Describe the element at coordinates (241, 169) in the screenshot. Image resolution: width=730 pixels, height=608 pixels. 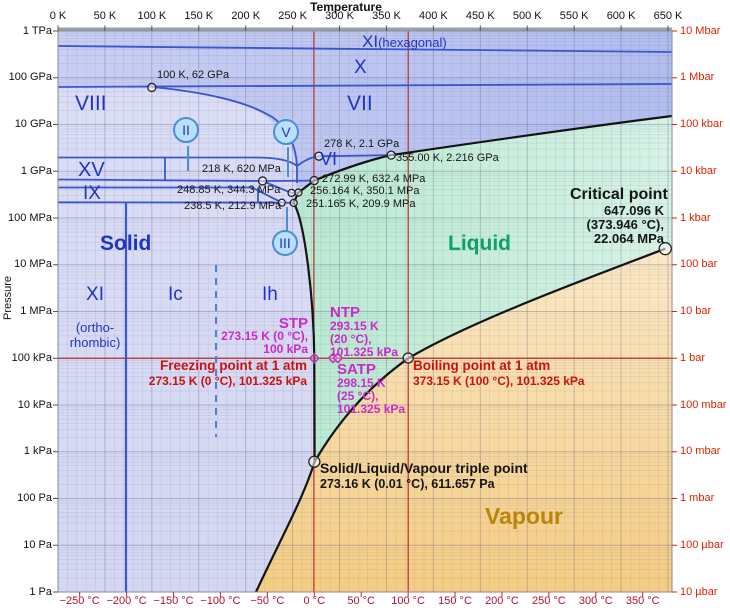
I see `point-label-218k: 218 K, 620 MPa` at that location.